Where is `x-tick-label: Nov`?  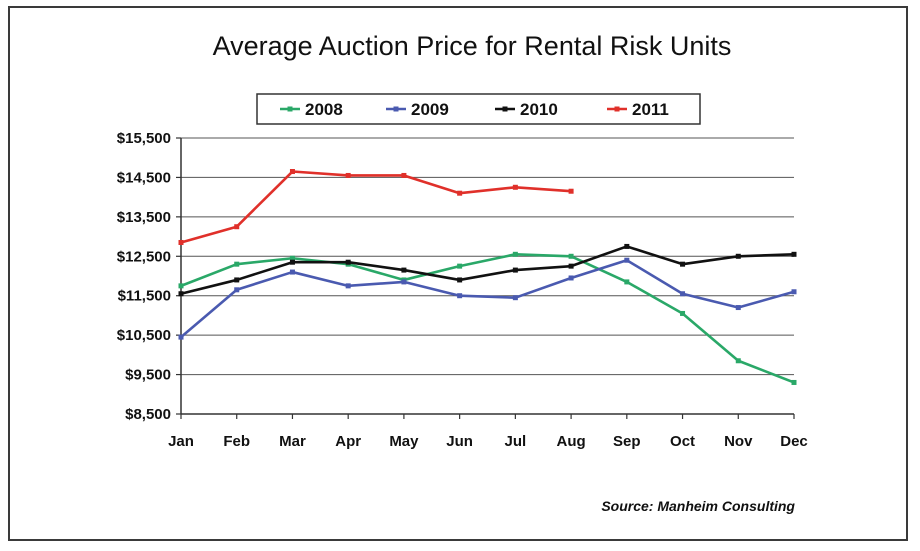
x-tick-label: Nov is located at coordinates (738, 441).